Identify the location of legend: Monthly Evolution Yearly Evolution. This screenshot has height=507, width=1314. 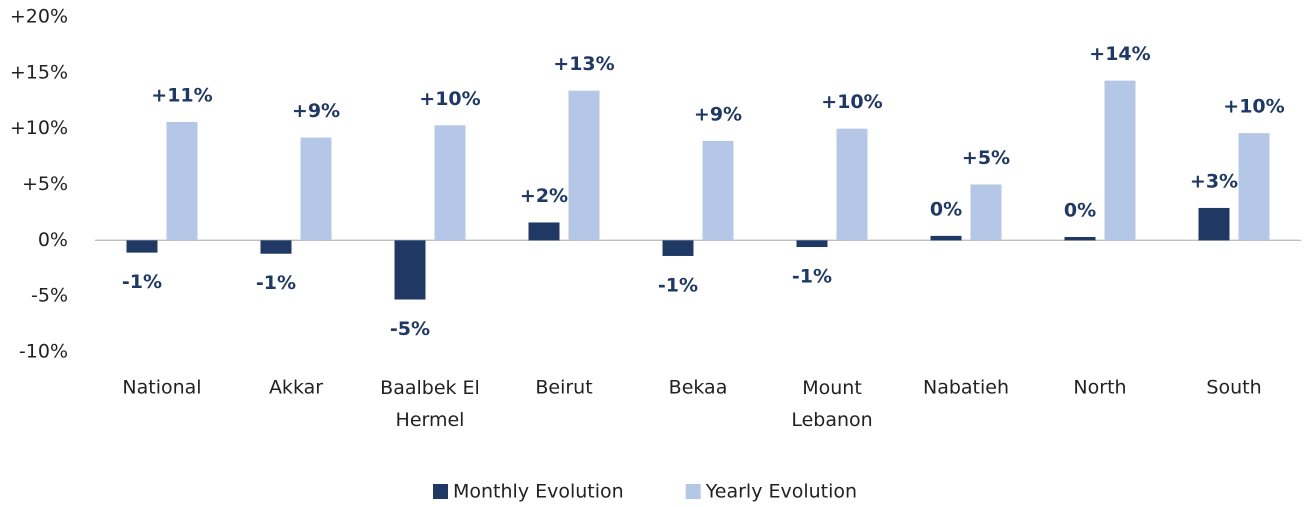
(645, 492).